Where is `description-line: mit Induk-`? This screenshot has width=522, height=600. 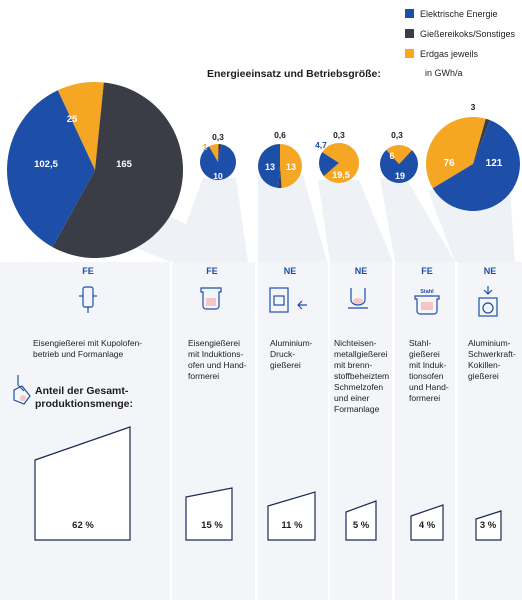 description-line: mit Induk- is located at coordinates (428, 365).